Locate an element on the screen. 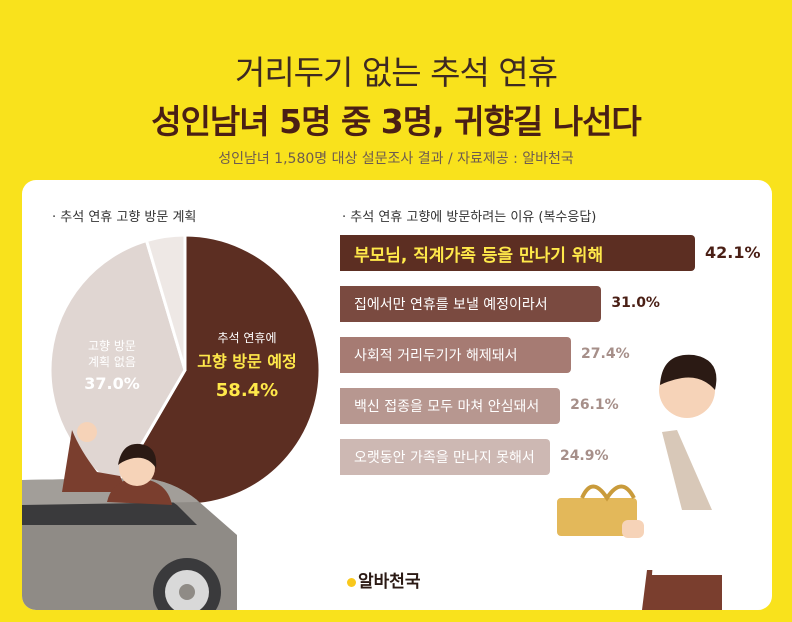 Image resolution: width=792 pixels, height=622 pixels. bar-value-label-0: 42.1% is located at coordinates (733, 252).